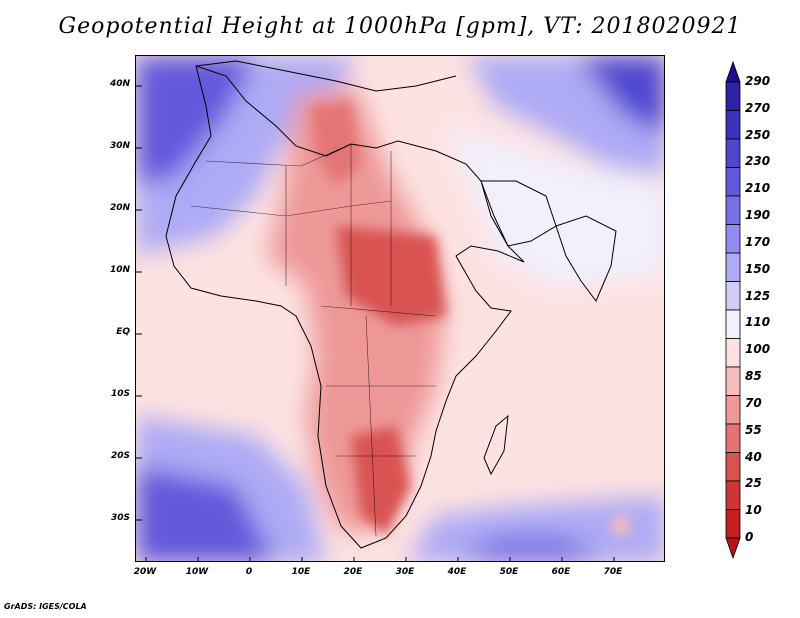 The width and height of the screenshot is (800, 618). I want to click on colorbar-tick-label: 210, so click(758, 188).